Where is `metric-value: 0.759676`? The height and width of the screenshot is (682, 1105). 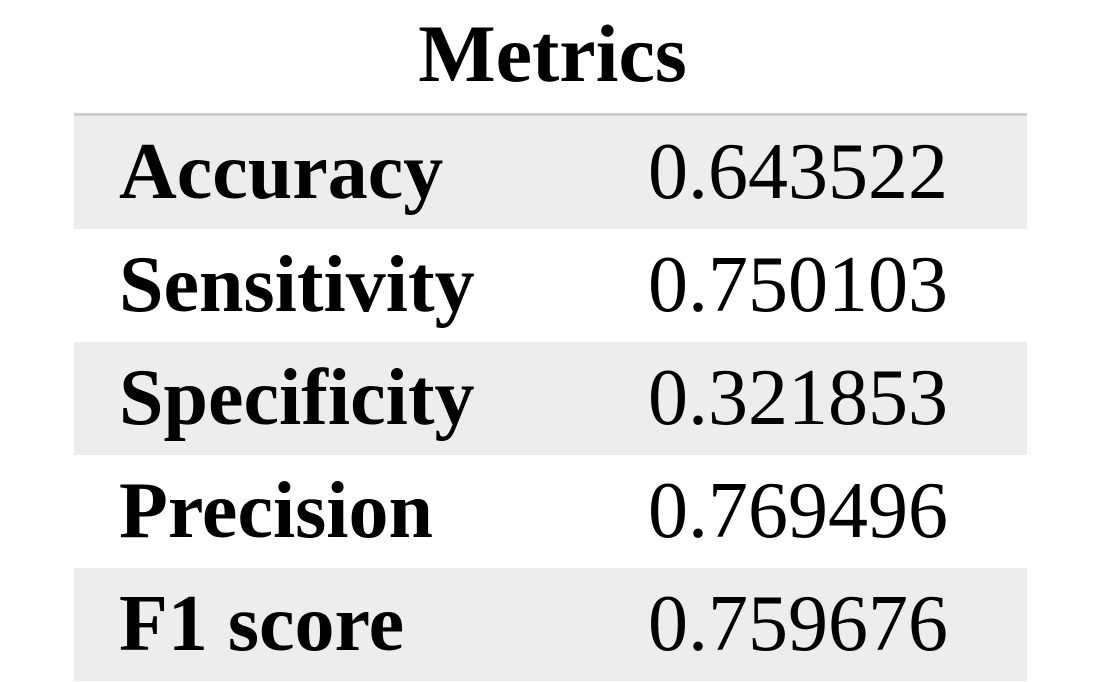
metric-value: 0.759676 is located at coordinates (798, 624).